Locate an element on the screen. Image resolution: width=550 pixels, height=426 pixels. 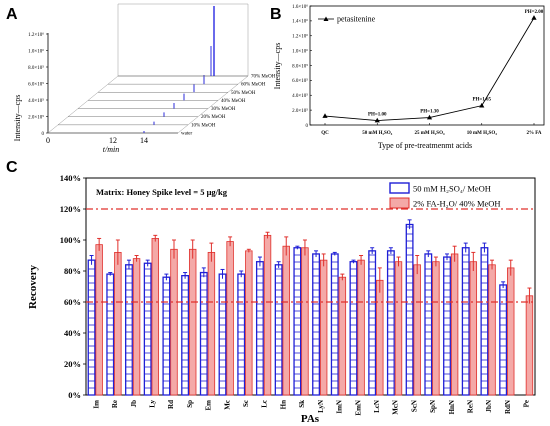
panel-b-point-label-4: PH=2.00 is located at coordinates (534, 12).